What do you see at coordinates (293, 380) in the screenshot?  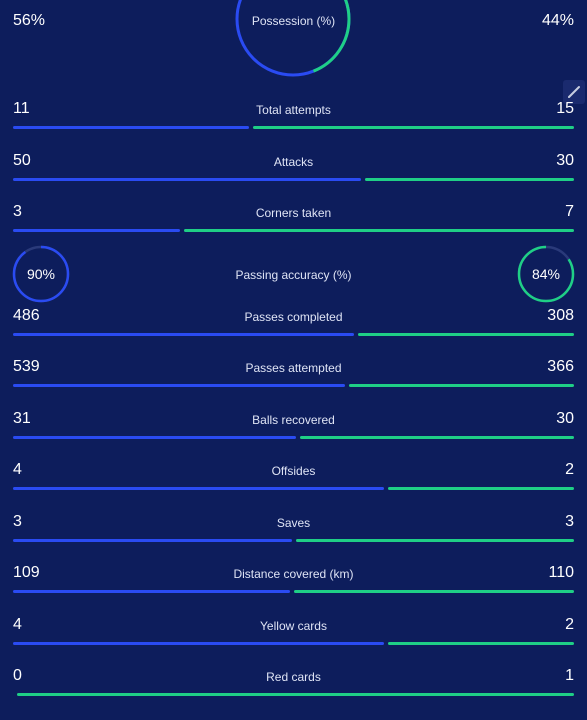 I see `stat-row: 539 Passes attempted 366` at bounding box center [293, 380].